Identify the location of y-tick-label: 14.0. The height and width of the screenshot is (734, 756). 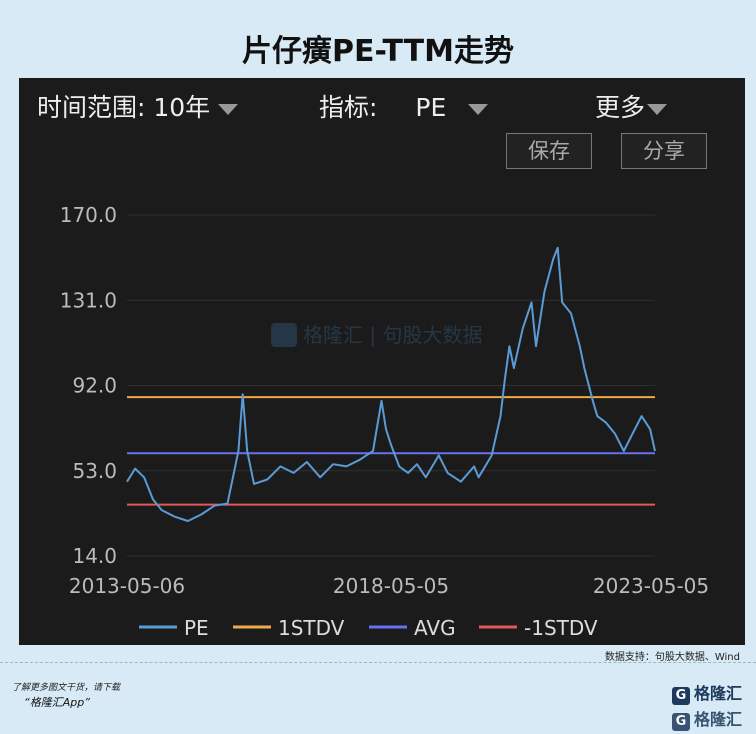
(94, 556).